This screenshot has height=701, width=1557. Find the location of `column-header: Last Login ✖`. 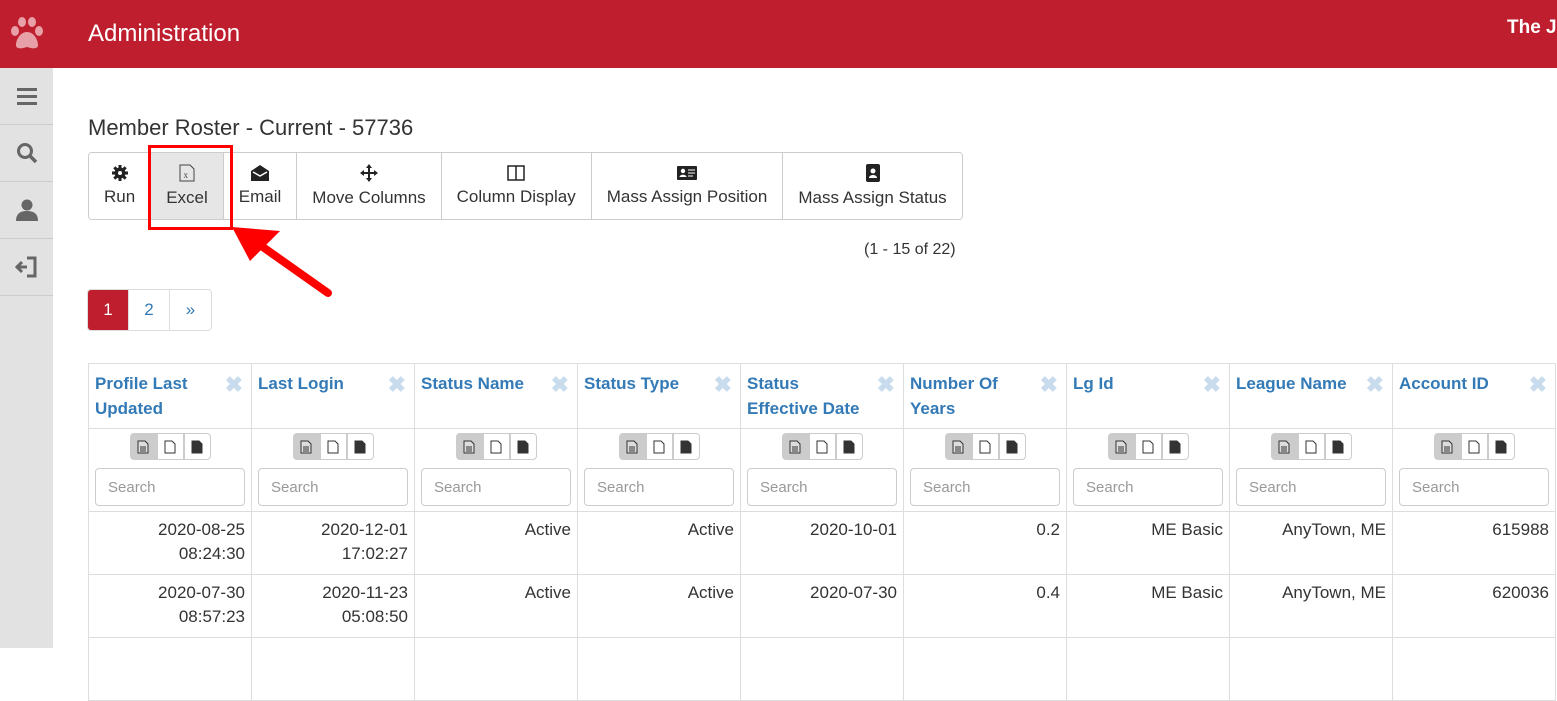

column-header: Last Login ✖ is located at coordinates (333, 396).